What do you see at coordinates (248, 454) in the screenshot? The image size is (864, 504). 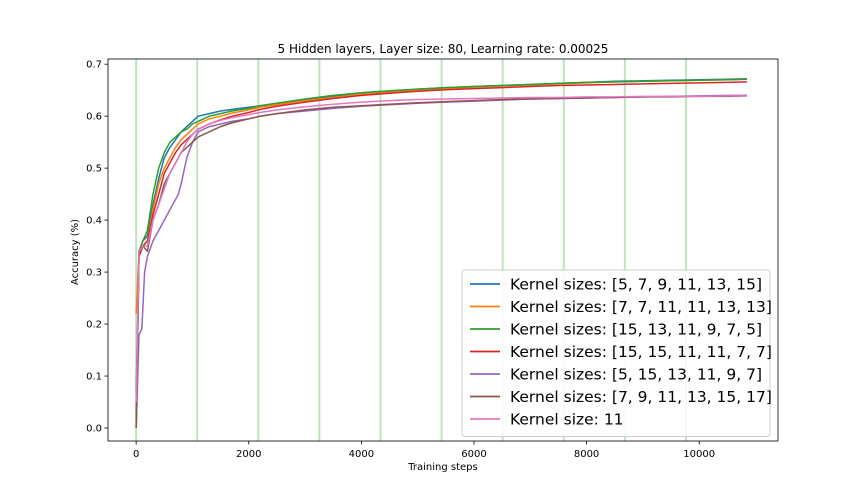 I see `x-tick-label-1: 2000` at bounding box center [248, 454].